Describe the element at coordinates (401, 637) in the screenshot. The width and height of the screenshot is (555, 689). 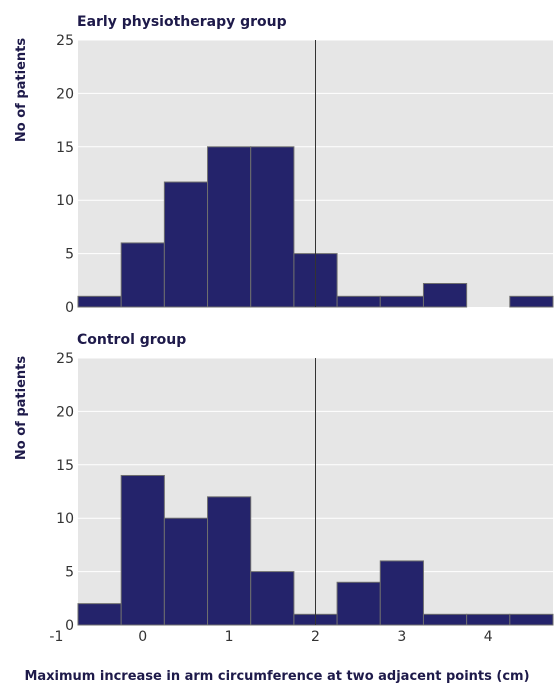
I see `x-tick-label: 3` at that location.